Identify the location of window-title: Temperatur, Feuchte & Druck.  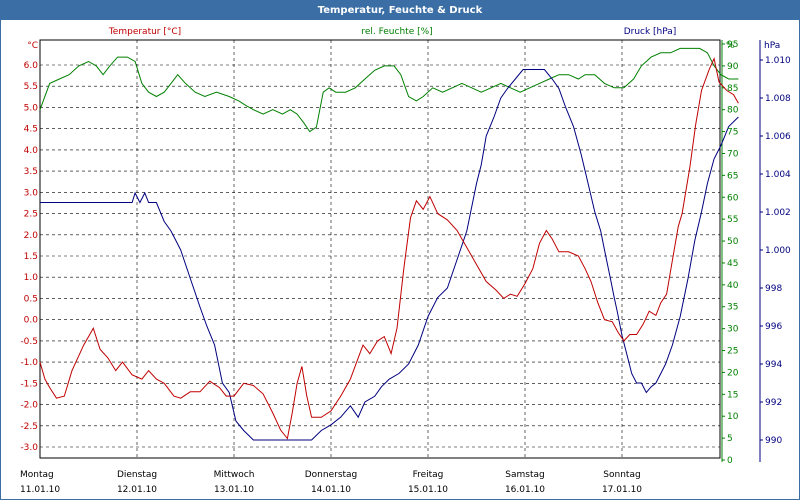
(400, 10).